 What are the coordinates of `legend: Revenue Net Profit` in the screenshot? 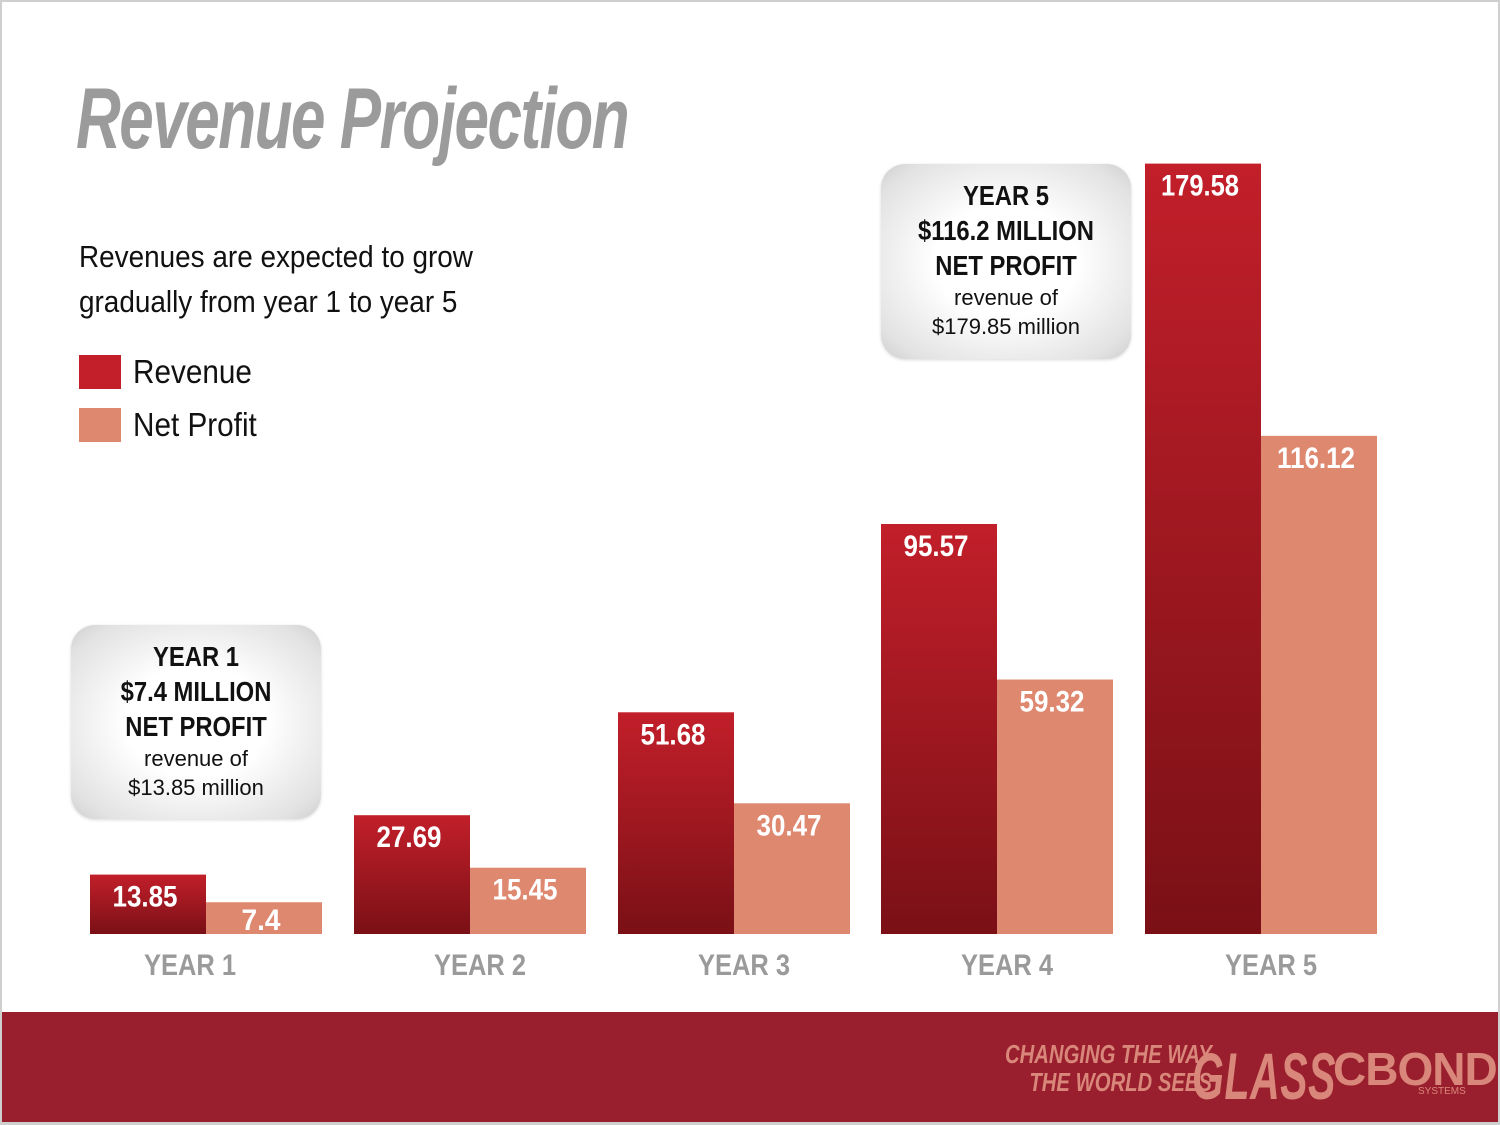 It's located at (175, 398).